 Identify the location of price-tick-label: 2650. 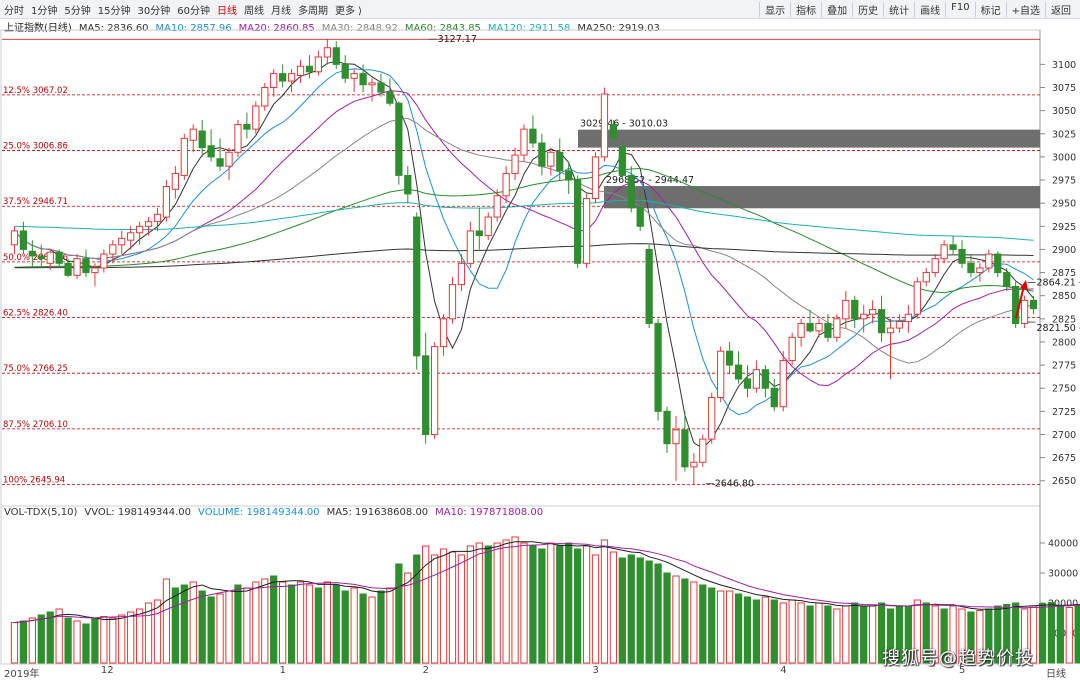
(1064, 481).